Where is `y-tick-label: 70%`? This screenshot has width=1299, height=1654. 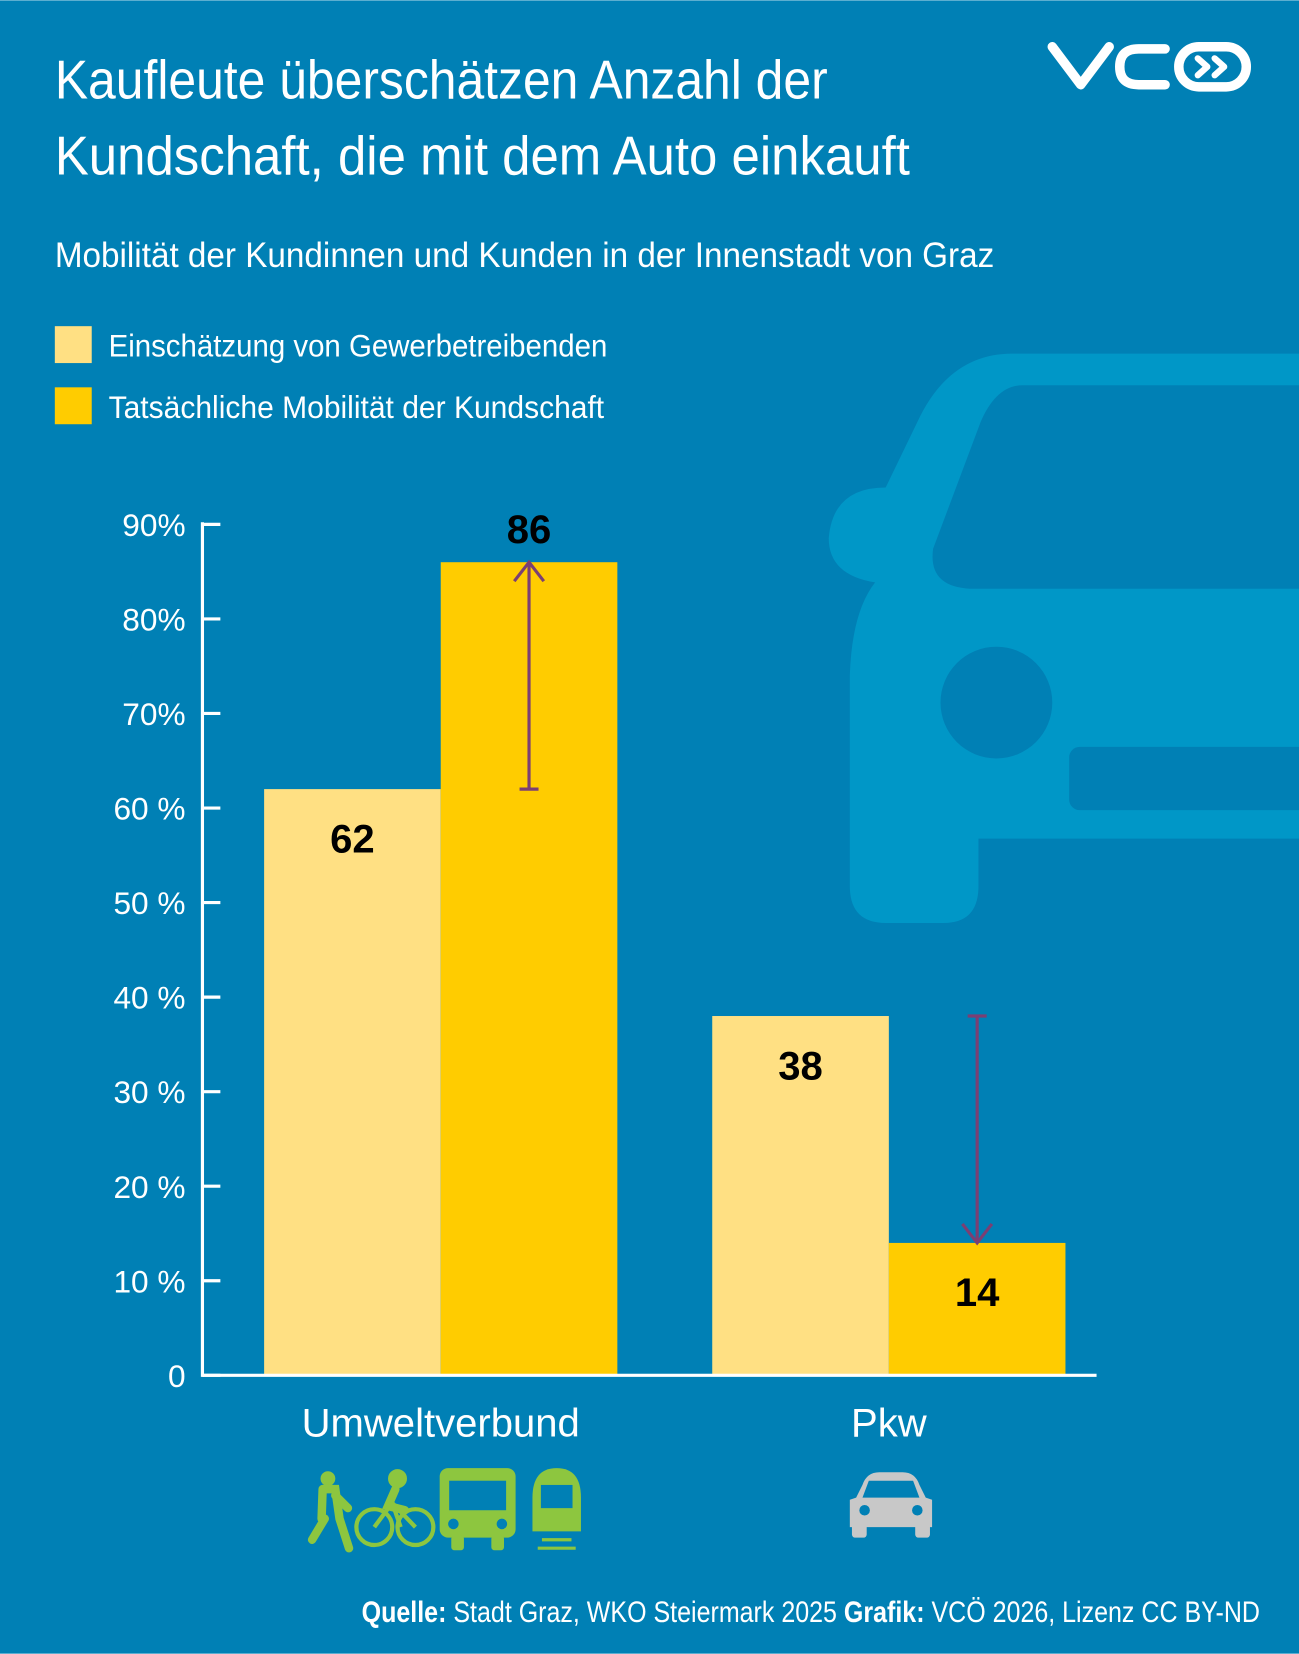
y-tick-label: 70% is located at coordinates (153, 714).